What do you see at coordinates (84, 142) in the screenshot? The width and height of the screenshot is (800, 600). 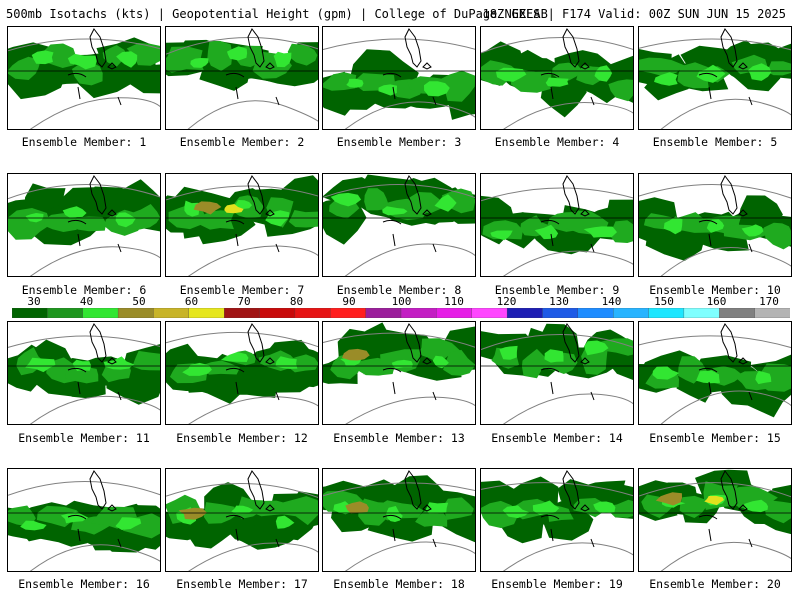 I see `ensemble-member-caption: Ensemble Member: 1` at bounding box center [84, 142].